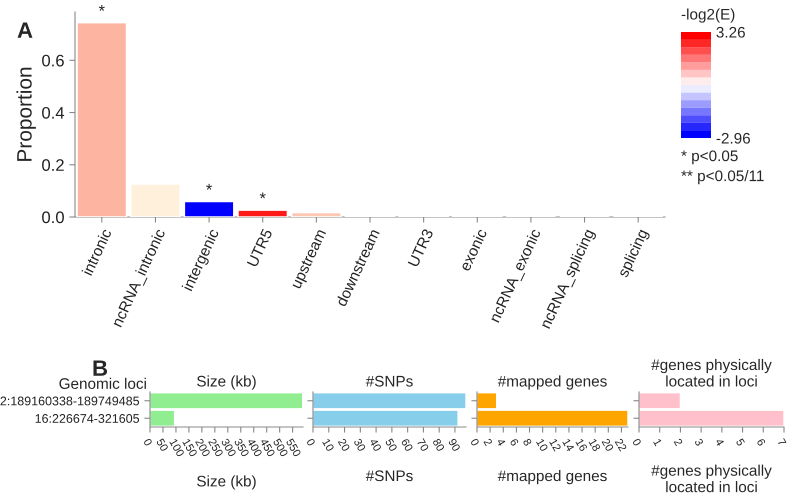 The height and width of the screenshot is (497, 796). What do you see at coordinates (438, 445) in the screenshot?
I see `x-tick-label: 80` at bounding box center [438, 445].